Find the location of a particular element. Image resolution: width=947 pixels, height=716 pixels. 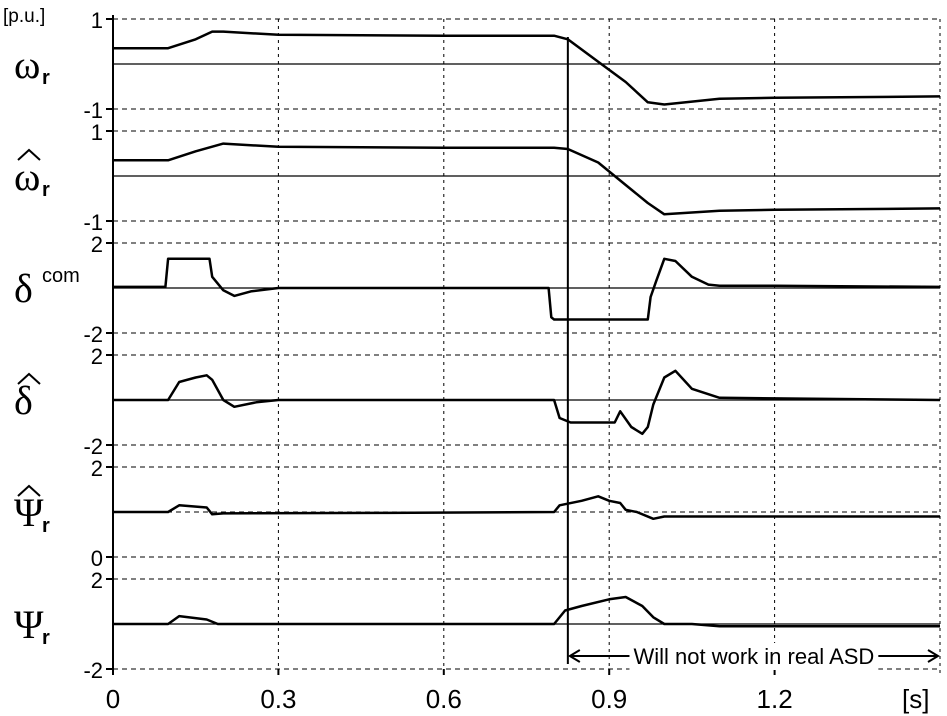

y-unit-label: [p.u.] is located at coordinates (24, 16).